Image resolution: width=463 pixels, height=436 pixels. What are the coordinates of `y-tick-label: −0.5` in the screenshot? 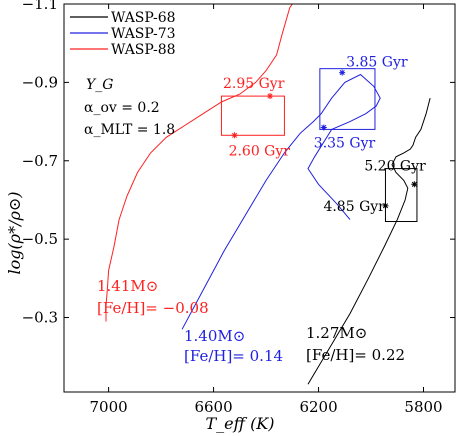 It's located at (40, 239).